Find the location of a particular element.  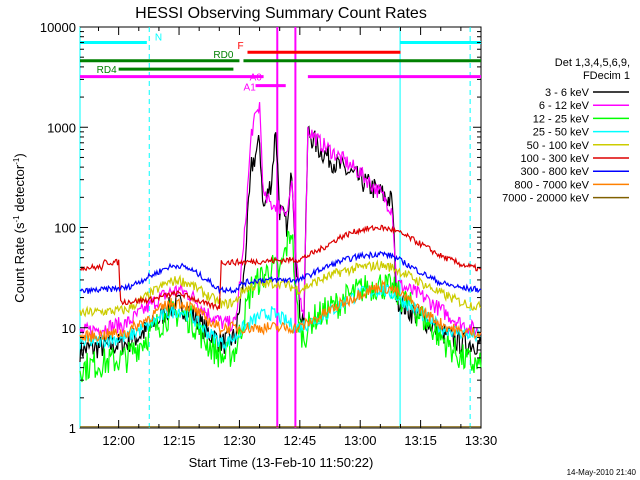

flag-label-n: N is located at coordinates (158, 38).